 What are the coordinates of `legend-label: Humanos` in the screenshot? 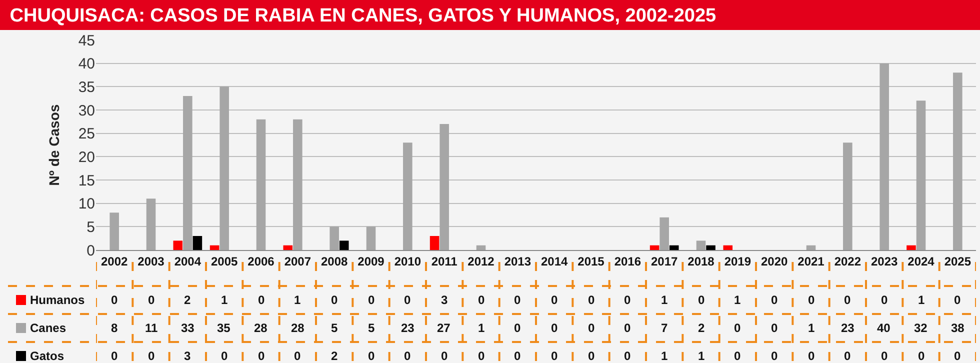 It's located at (57, 300).